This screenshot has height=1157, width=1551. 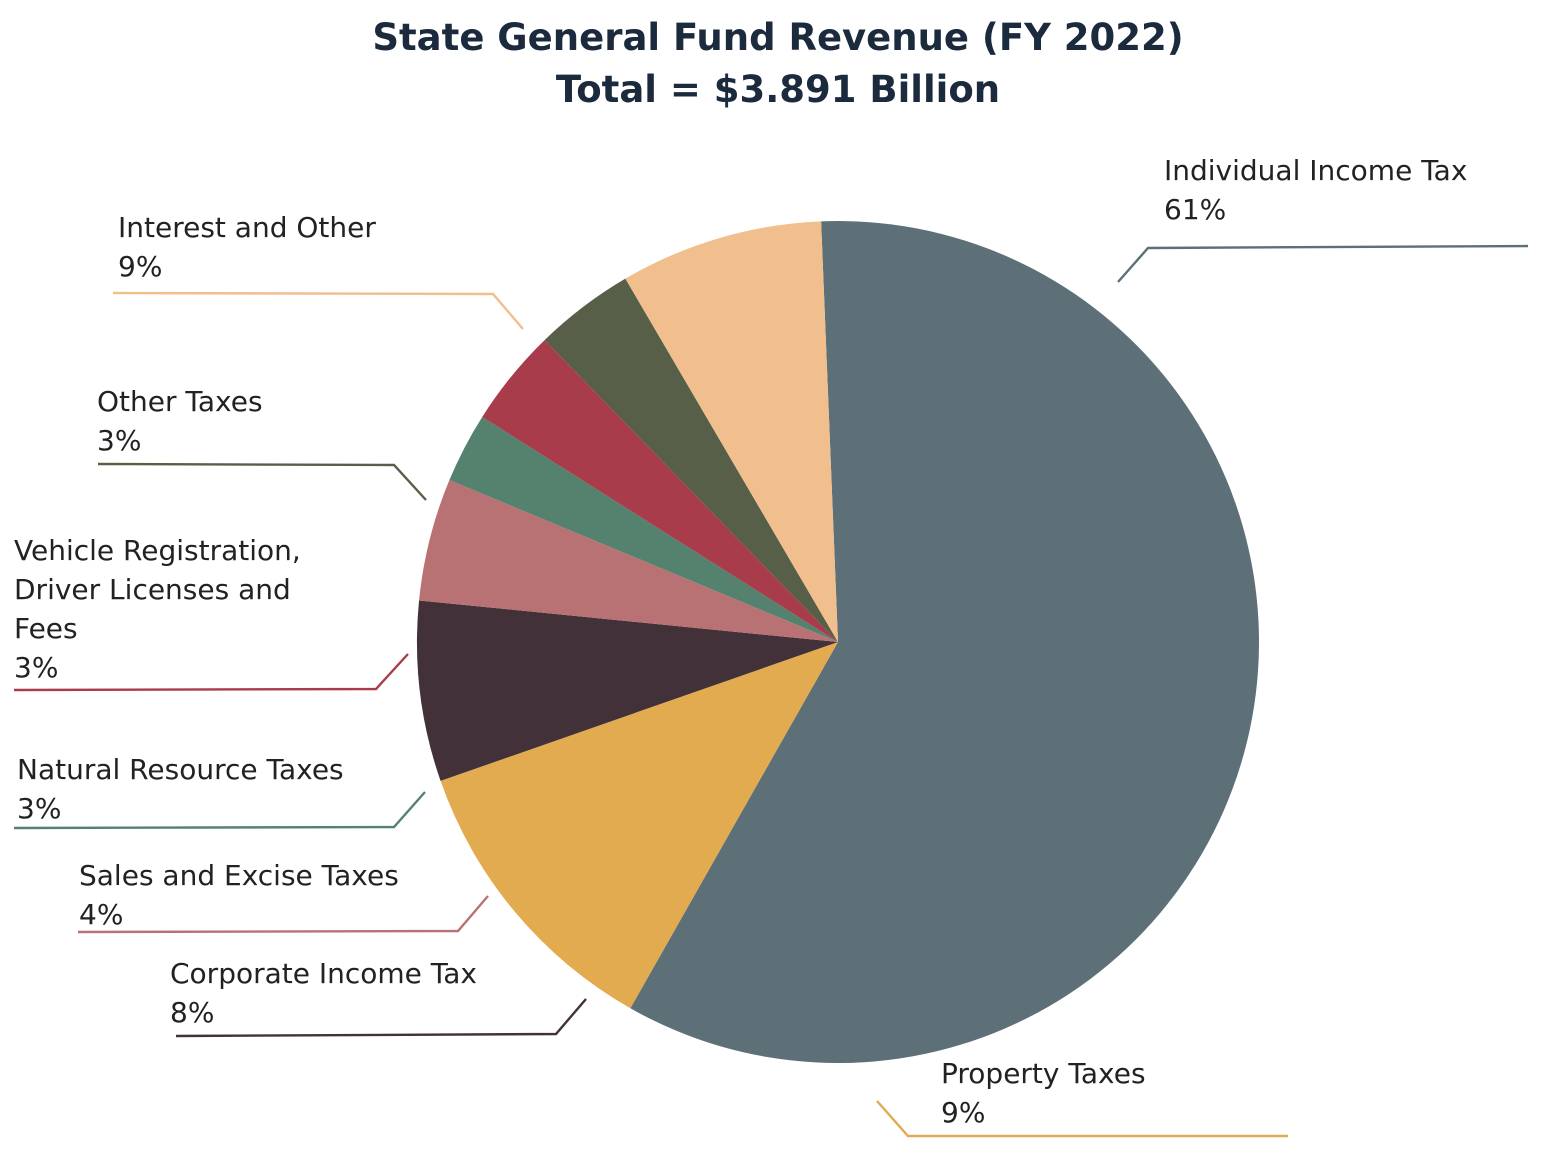 I want to click on slice-percent-label-7: 9%, so click(x=140, y=266).